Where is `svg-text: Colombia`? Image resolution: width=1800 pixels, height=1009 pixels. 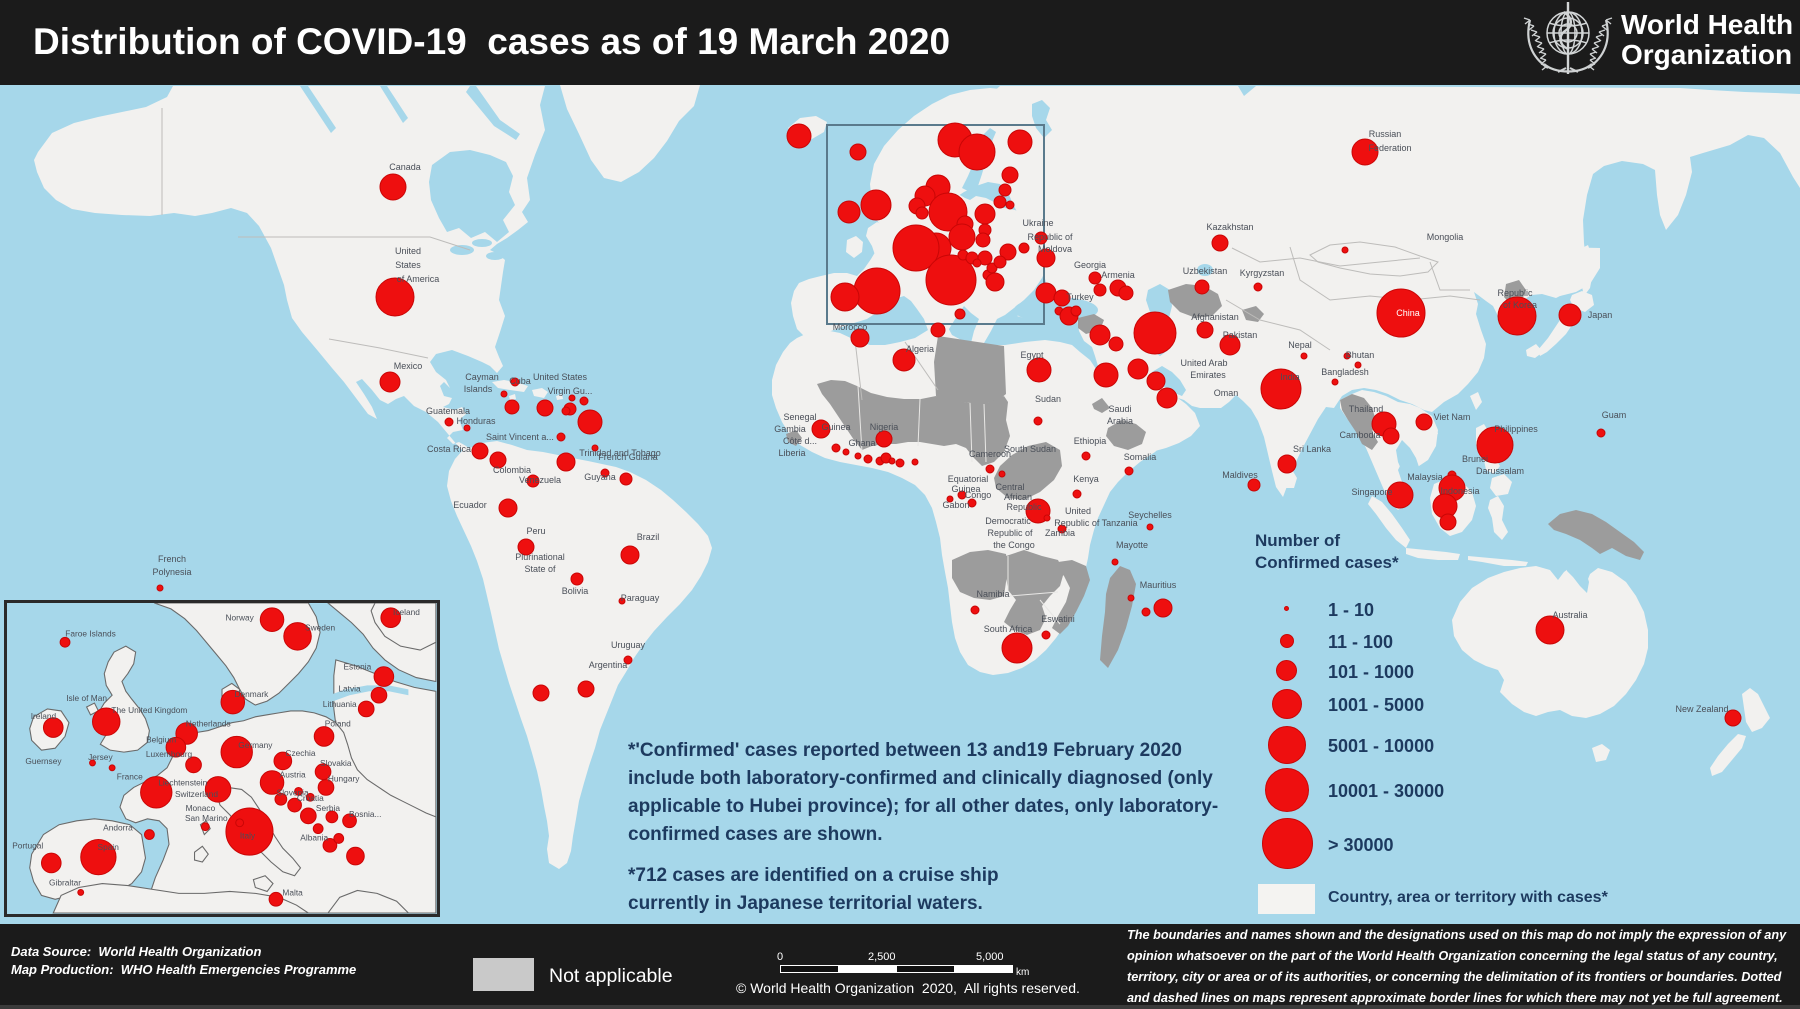 svg-text: Colombia is located at coordinates (512, 470).